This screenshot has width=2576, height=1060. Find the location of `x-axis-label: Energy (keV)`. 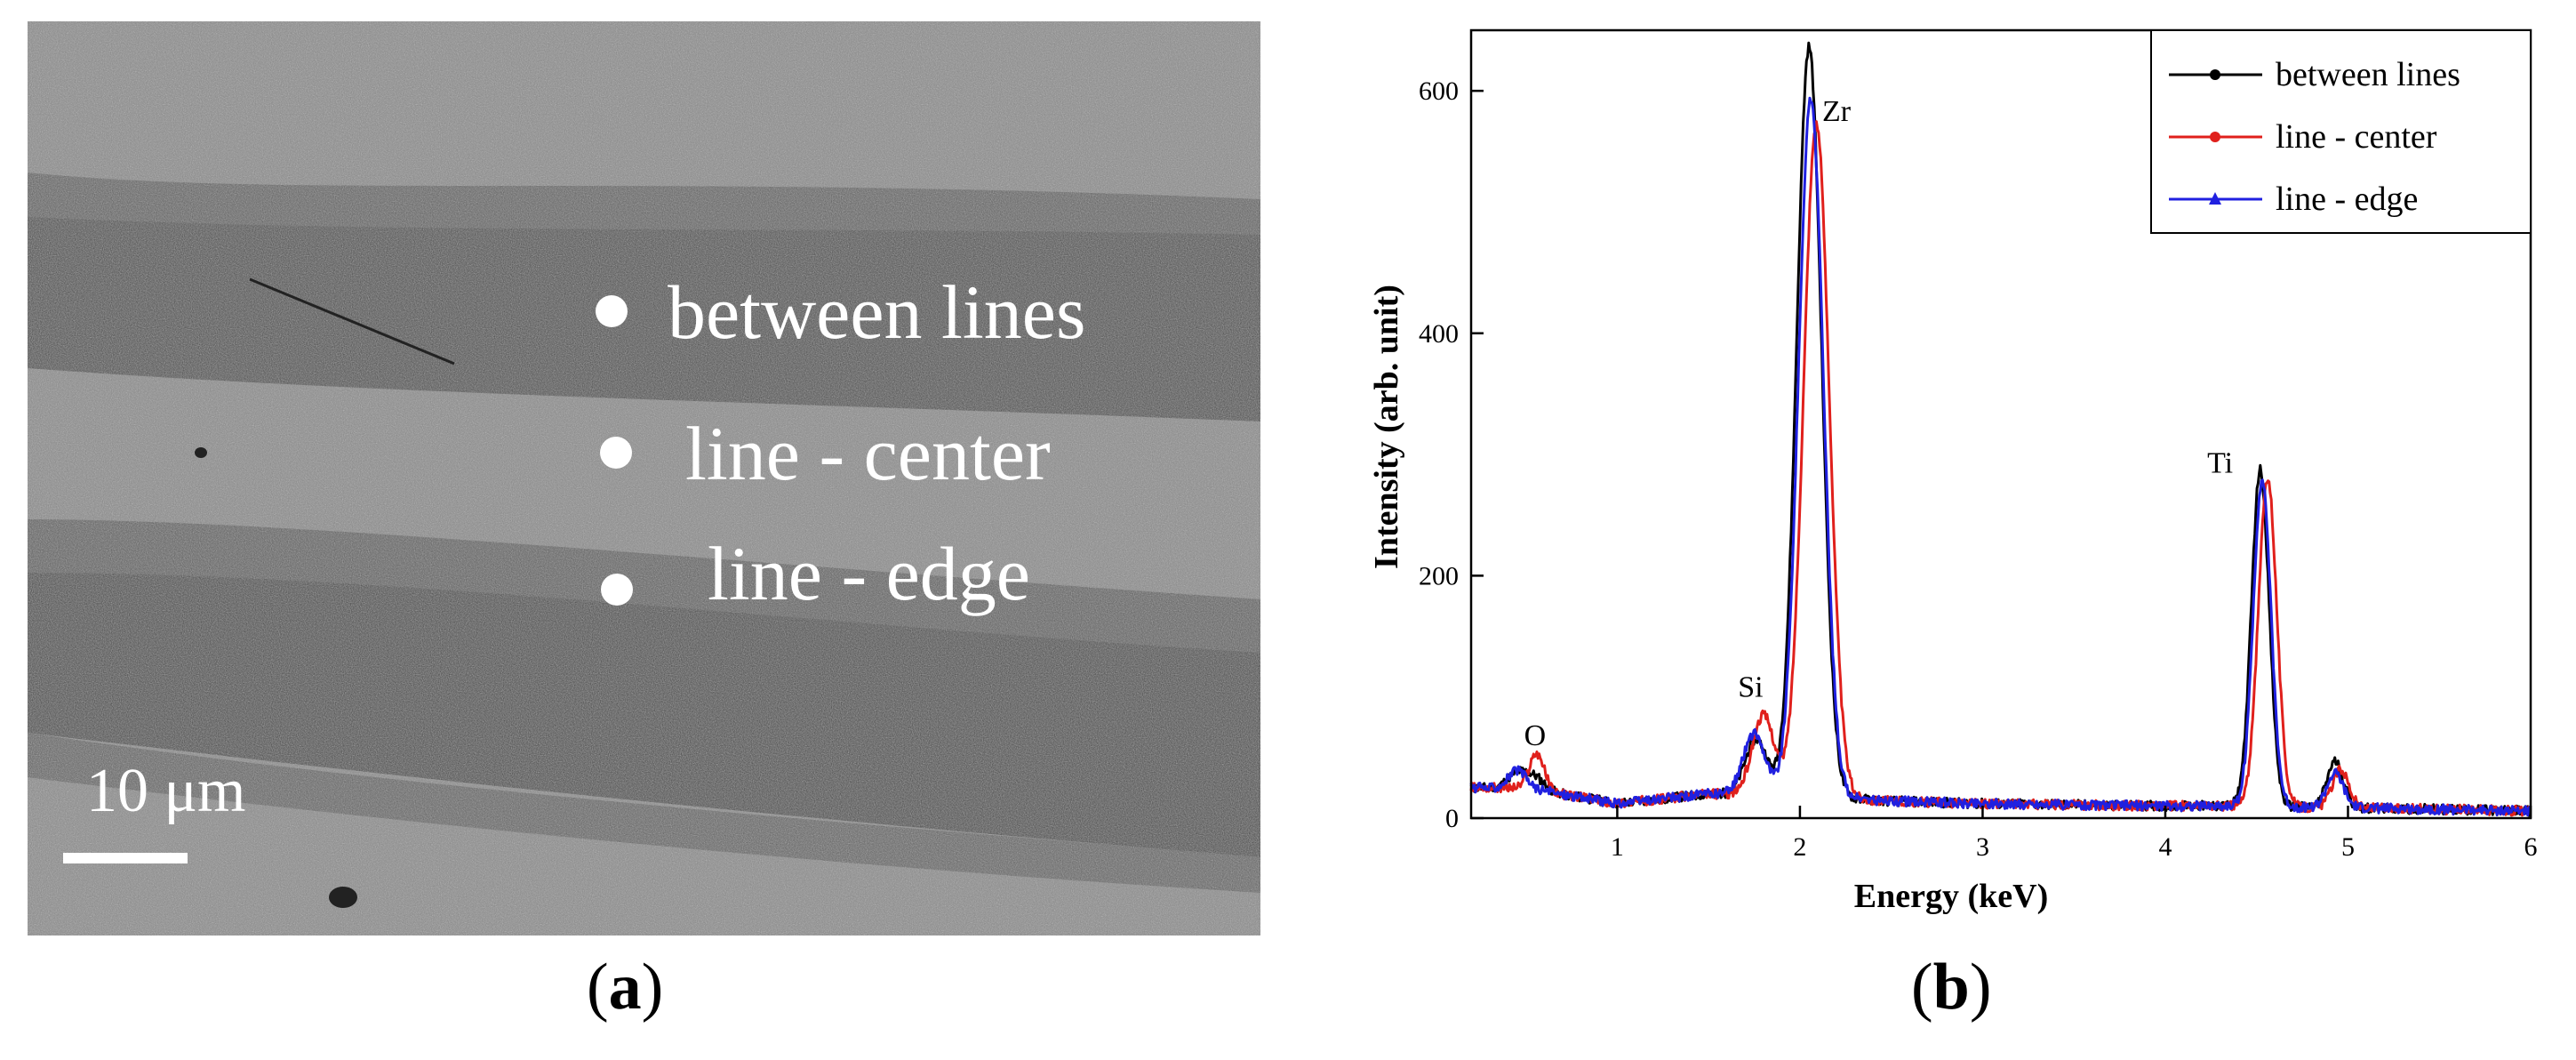

x-axis-label: Energy (keV) is located at coordinates (1951, 896).